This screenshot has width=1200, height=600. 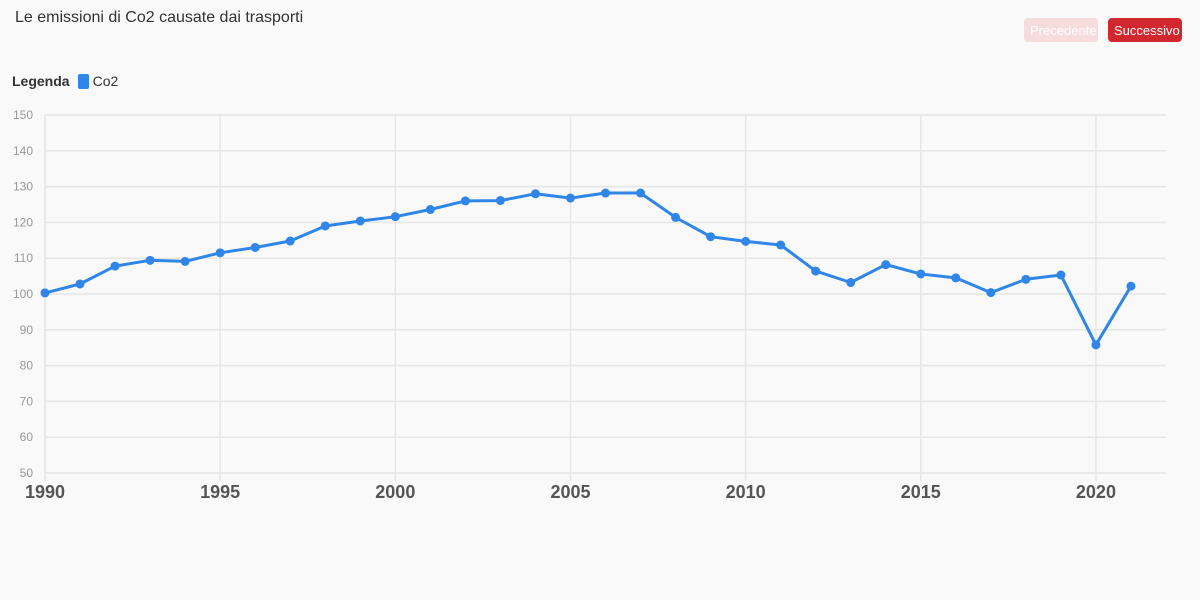 I want to click on x-tick-label: 1995, so click(x=220, y=492).